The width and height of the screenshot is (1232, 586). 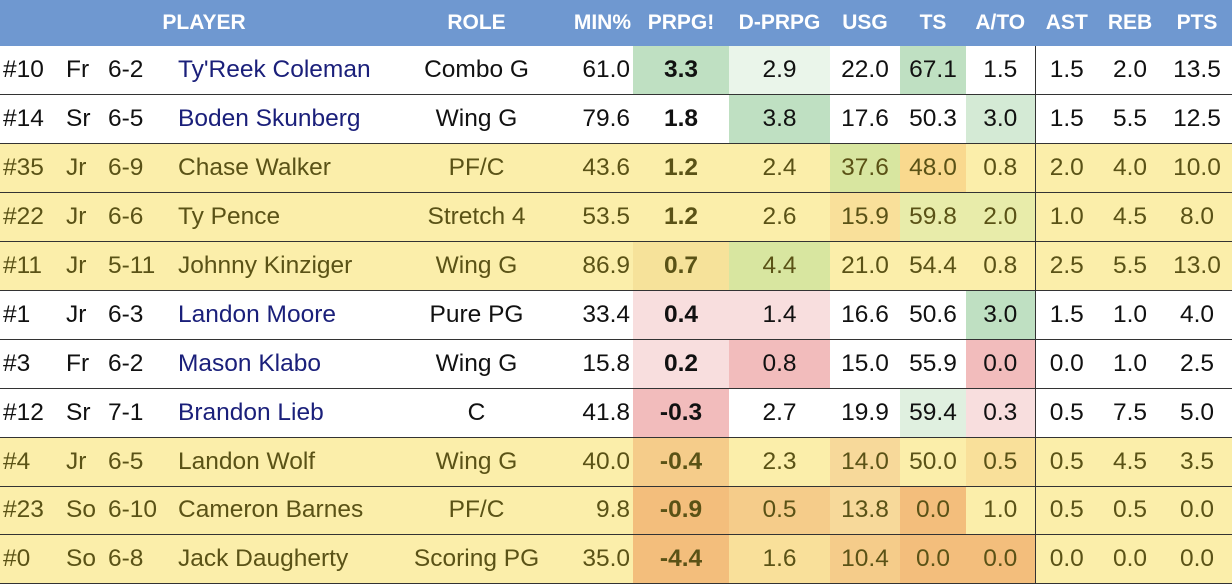 What do you see at coordinates (933, 511) in the screenshot?
I see `ts-cell: 0.0` at bounding box center [933, 511].